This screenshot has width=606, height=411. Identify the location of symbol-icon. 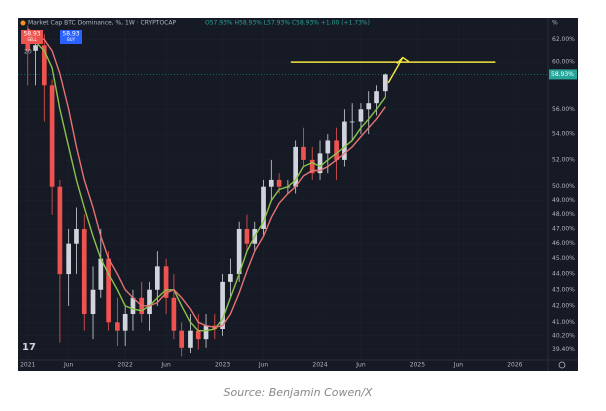
(23, 23).